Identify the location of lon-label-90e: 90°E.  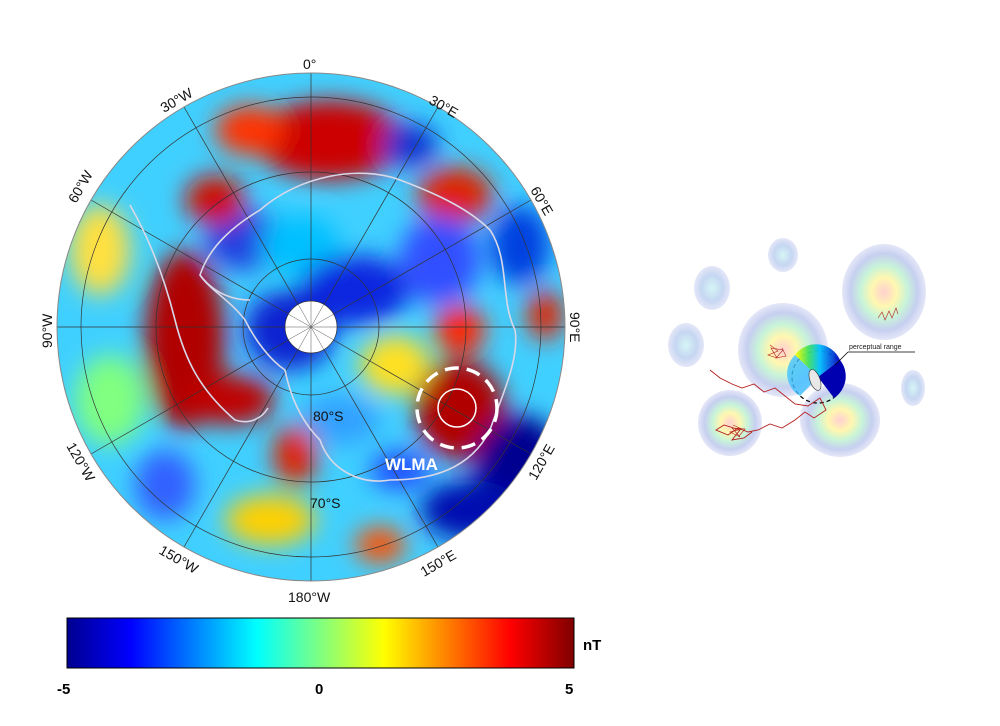
(575, 327).